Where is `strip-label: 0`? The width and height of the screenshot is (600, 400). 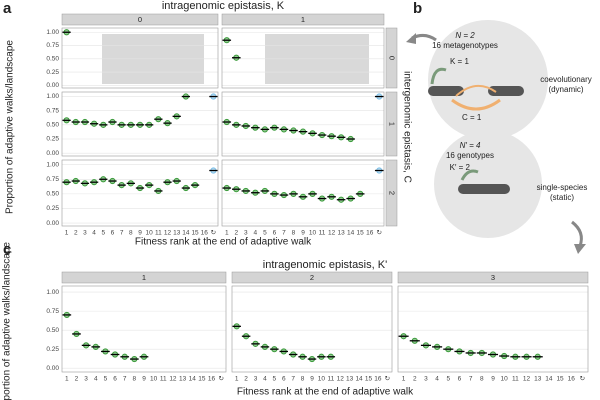 strip-label: 0 is located at coordinates (392, 58).